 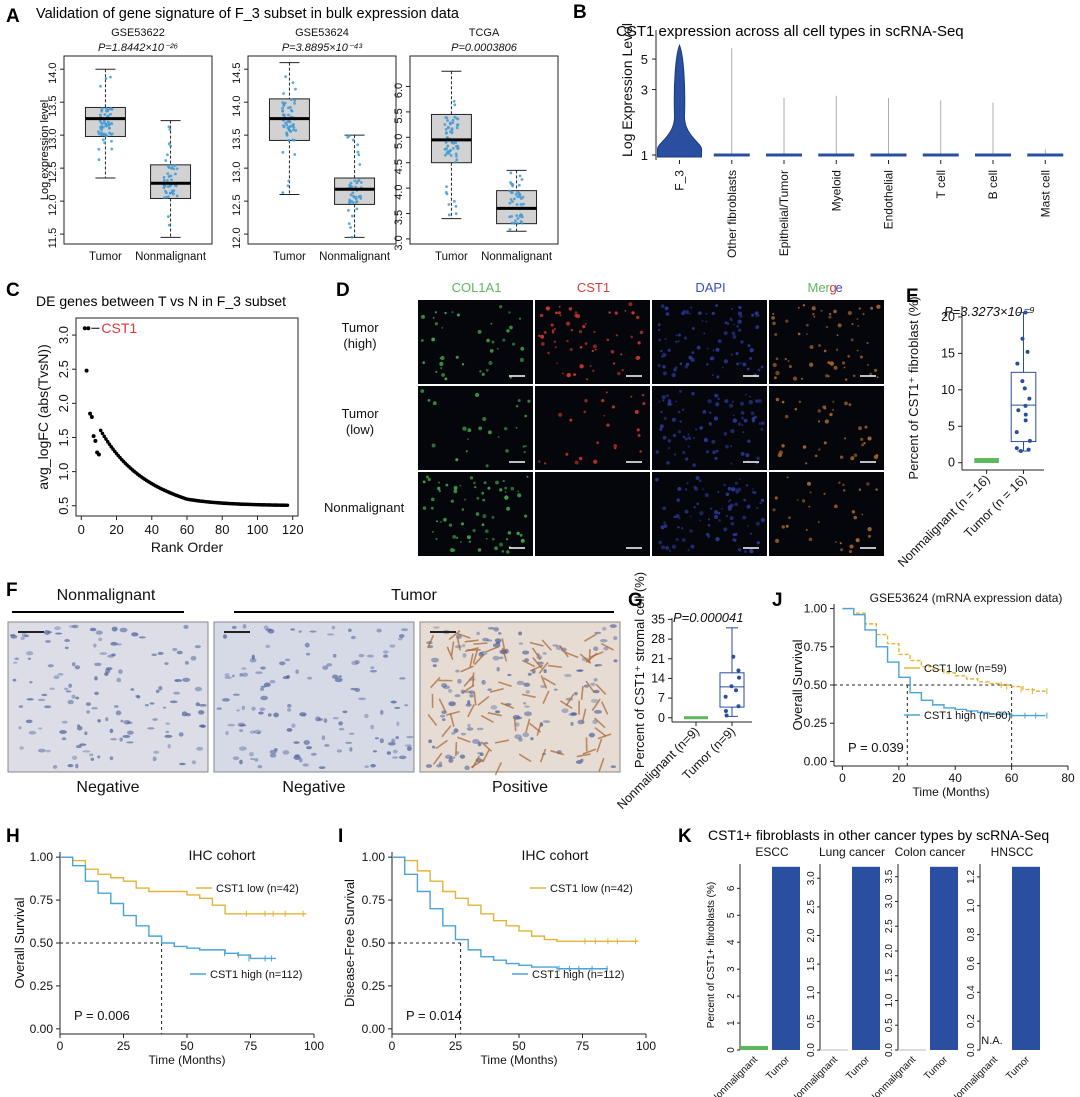 What do you see at coordinates (314, 697) in the screenshot?
I see `ihc-image` at bounding box center [314, 697].